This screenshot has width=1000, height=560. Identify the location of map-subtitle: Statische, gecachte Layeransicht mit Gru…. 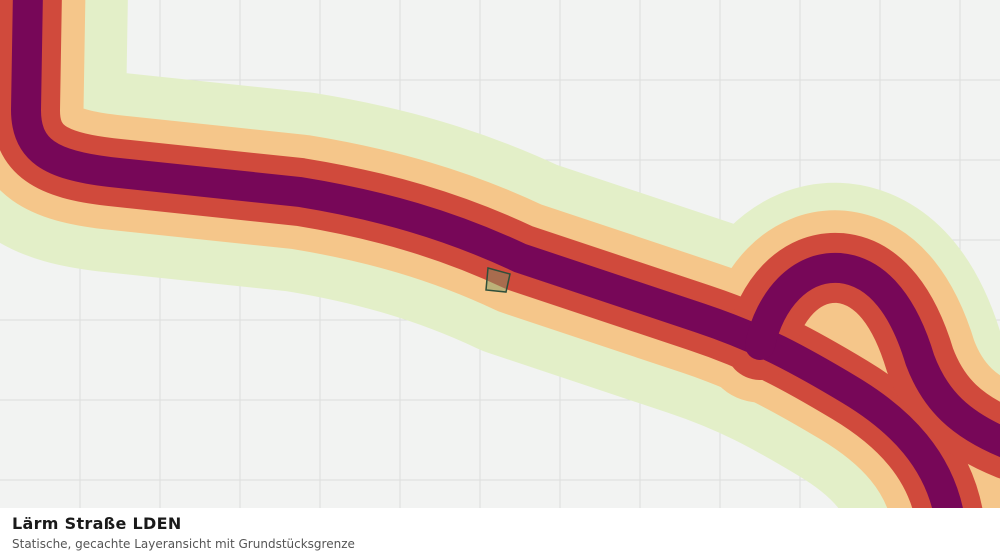
(183, 544).